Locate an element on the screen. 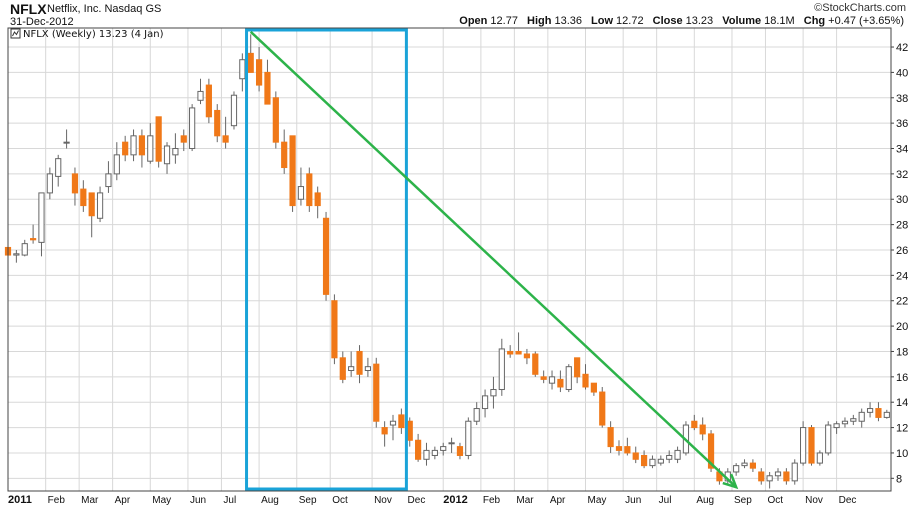  x-tick-label: Dec is located at coordinates (417, 500).